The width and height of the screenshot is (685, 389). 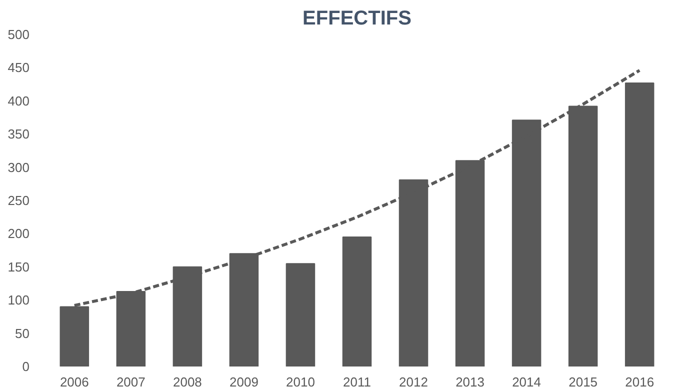 What do you see at coordinates (19, 68) in the screenshot?
I see `y-tick-label: 450` at bounding box center [19, 68].